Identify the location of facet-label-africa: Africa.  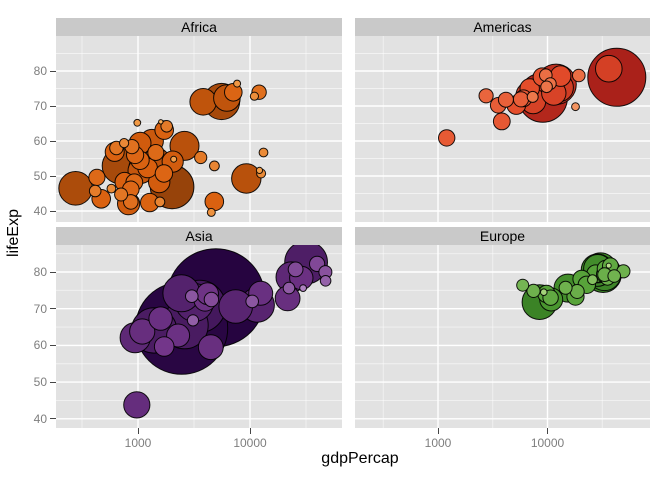
(199, 27).